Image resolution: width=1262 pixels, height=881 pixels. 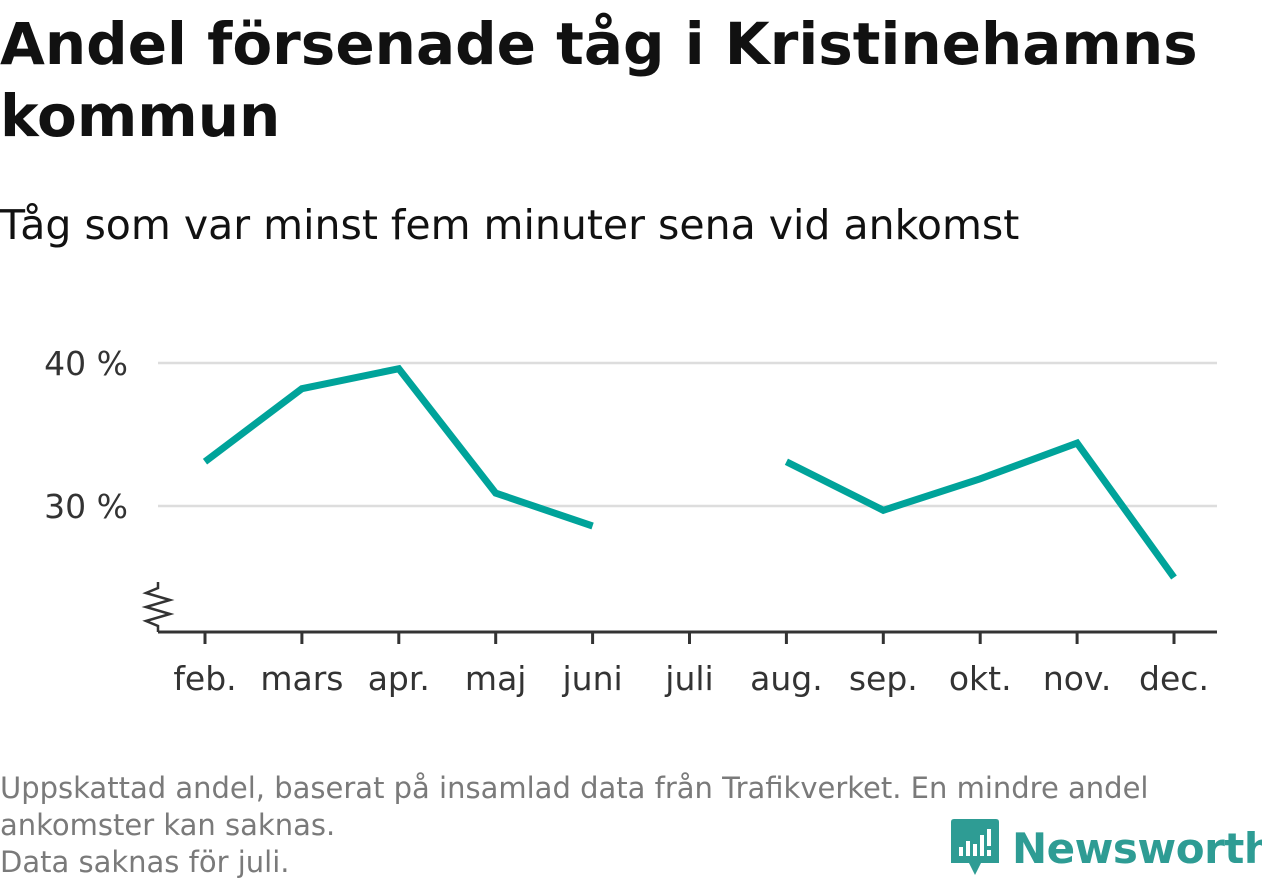 What do you see at coordinates (679, 613) in the screenshot?
I see `axes` at bounding box center [679, 613].